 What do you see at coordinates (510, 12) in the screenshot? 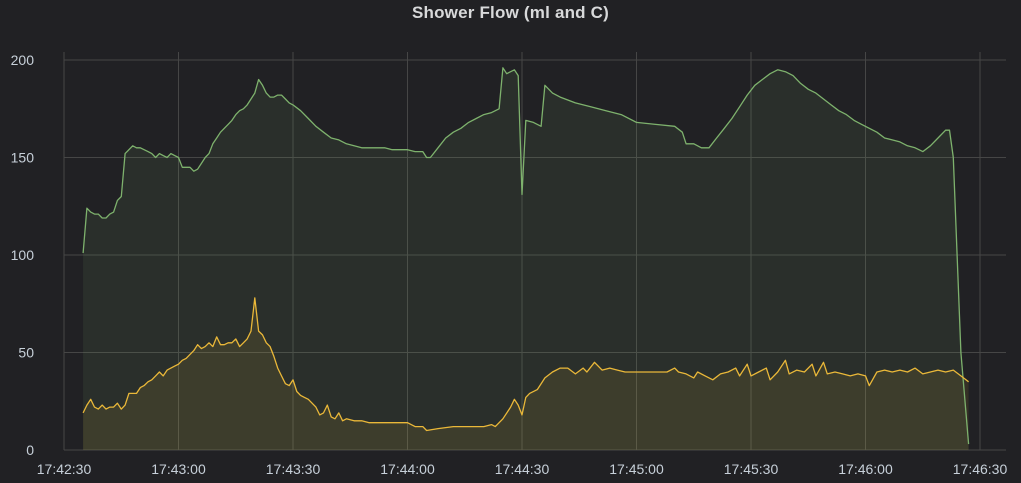
I see `panel-title: Shower Flow (ml and C)` at bounding box center [510, 12].